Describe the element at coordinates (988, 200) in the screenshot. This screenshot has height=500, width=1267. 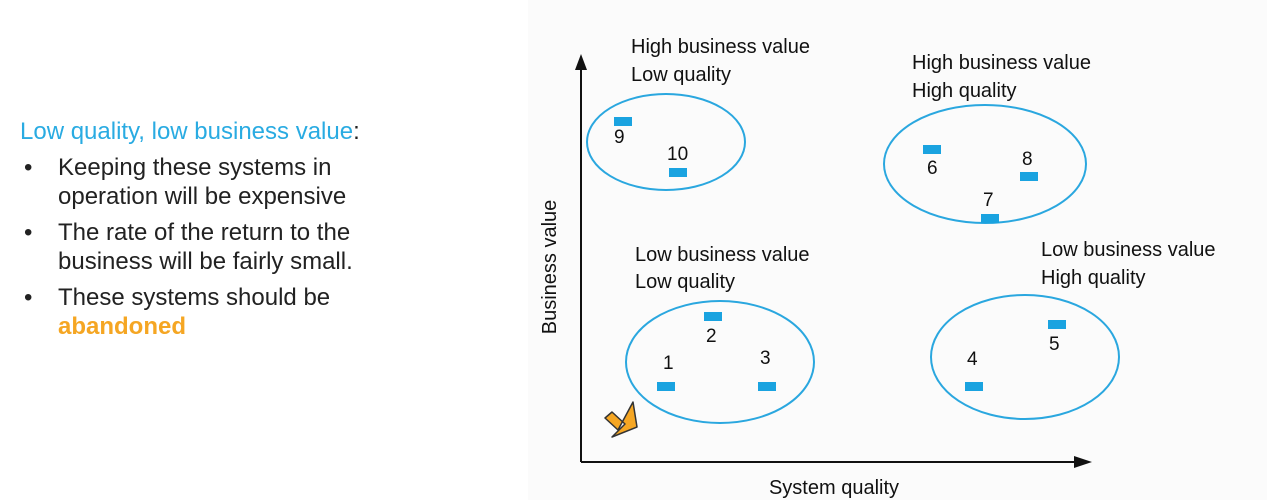
I see `system-label: 7` at that location.